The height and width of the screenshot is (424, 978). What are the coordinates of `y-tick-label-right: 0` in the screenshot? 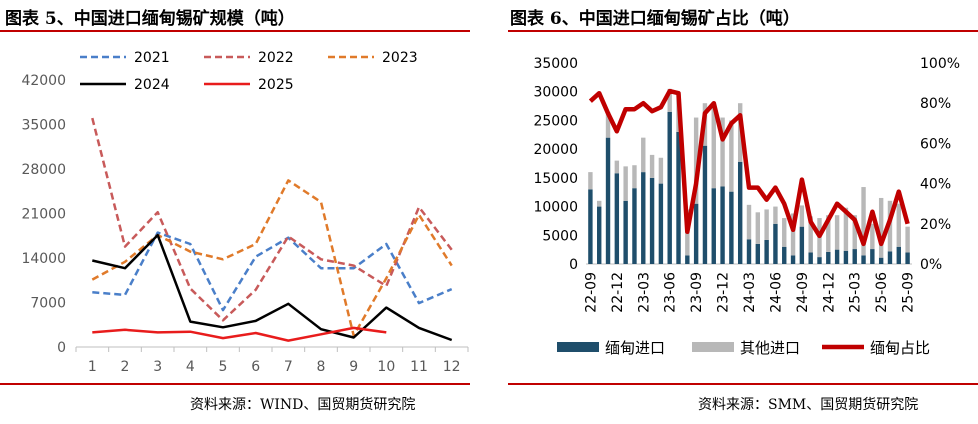 It's located at (573, 265).